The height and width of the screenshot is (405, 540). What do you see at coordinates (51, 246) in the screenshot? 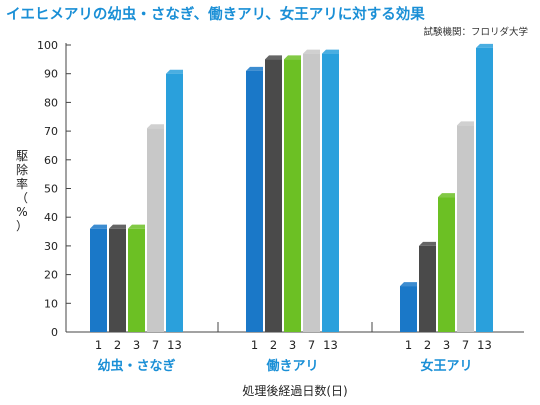
I see `y-tick-label: 30` at bounding box center [51, 246].